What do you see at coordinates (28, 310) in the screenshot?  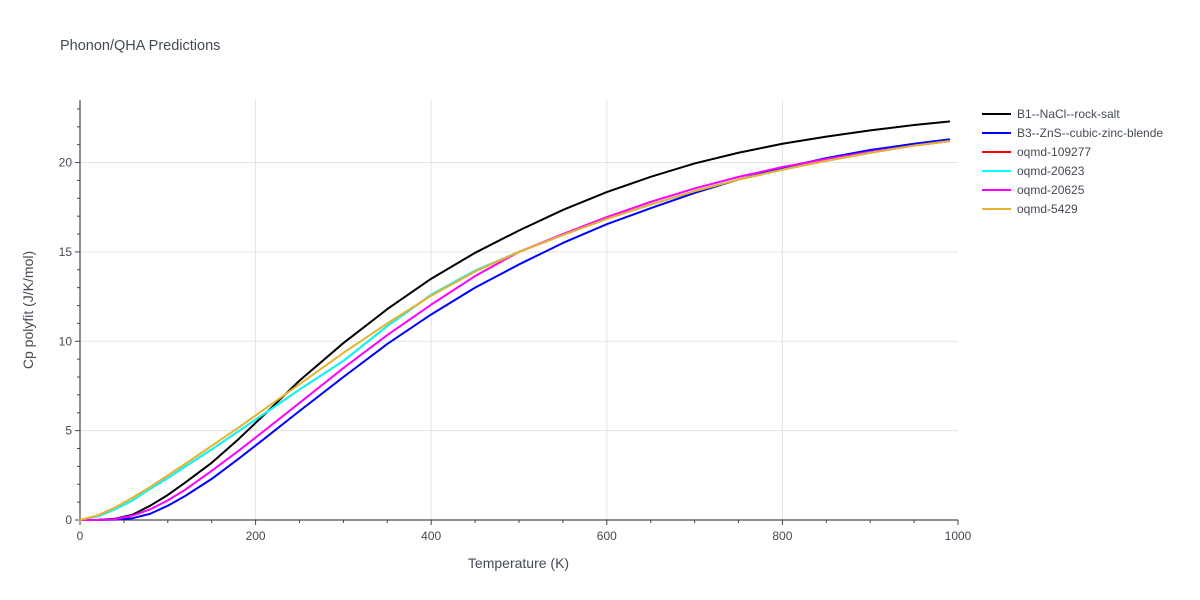 I see `y-axis-label: Cp polyfit (J/K/mol)` at bounding box center [28, 310].